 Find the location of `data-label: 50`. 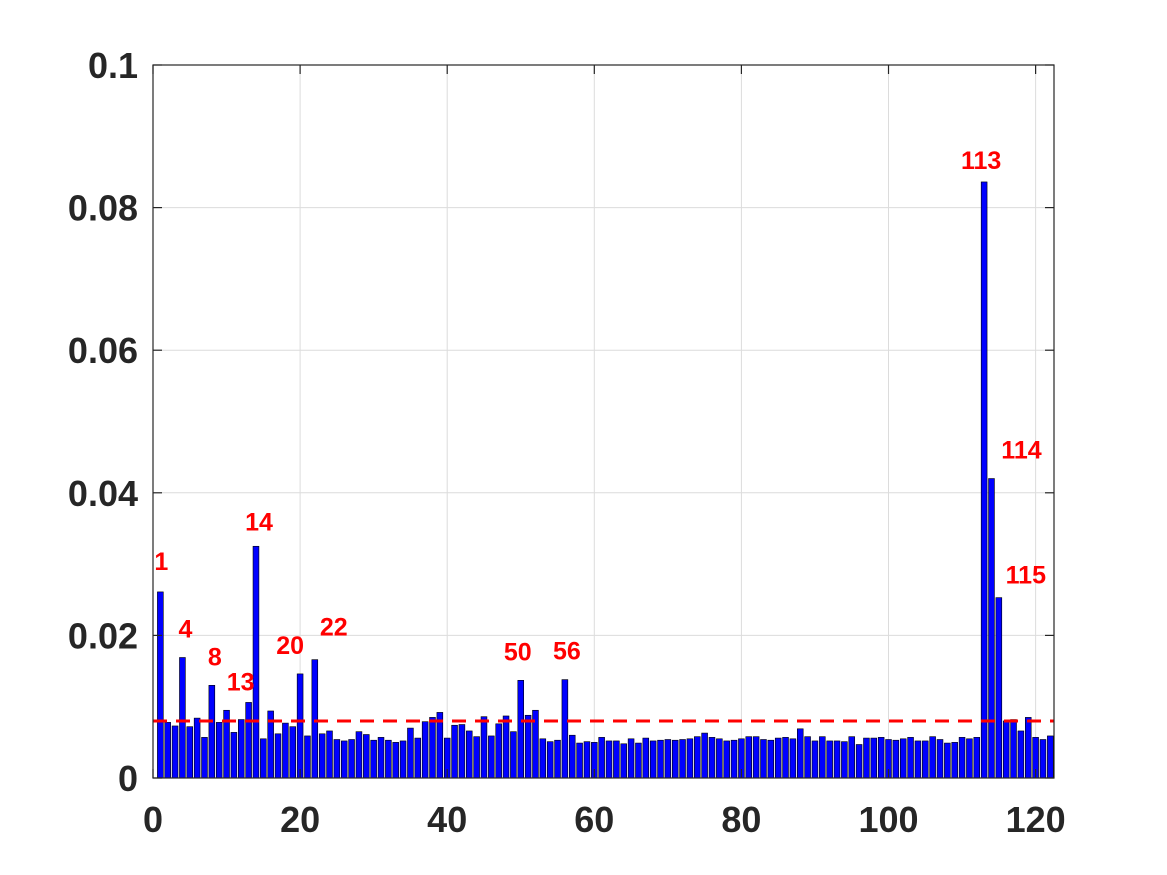

data-label: 50 is located at coordinates (518, 652).